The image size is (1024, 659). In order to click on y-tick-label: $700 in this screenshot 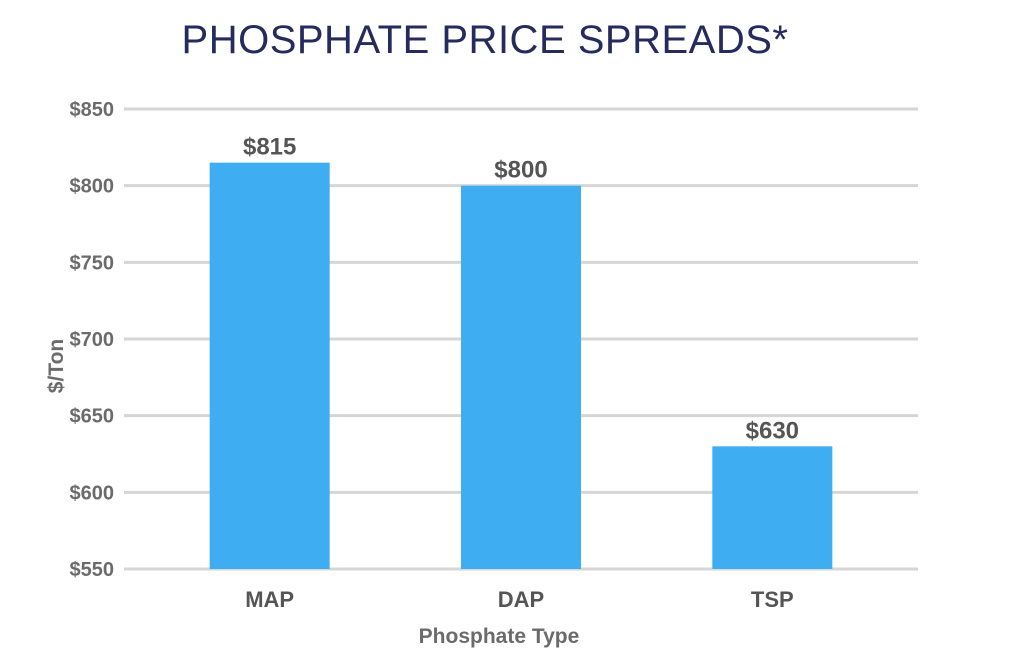, I will do `click(92, 340)`.